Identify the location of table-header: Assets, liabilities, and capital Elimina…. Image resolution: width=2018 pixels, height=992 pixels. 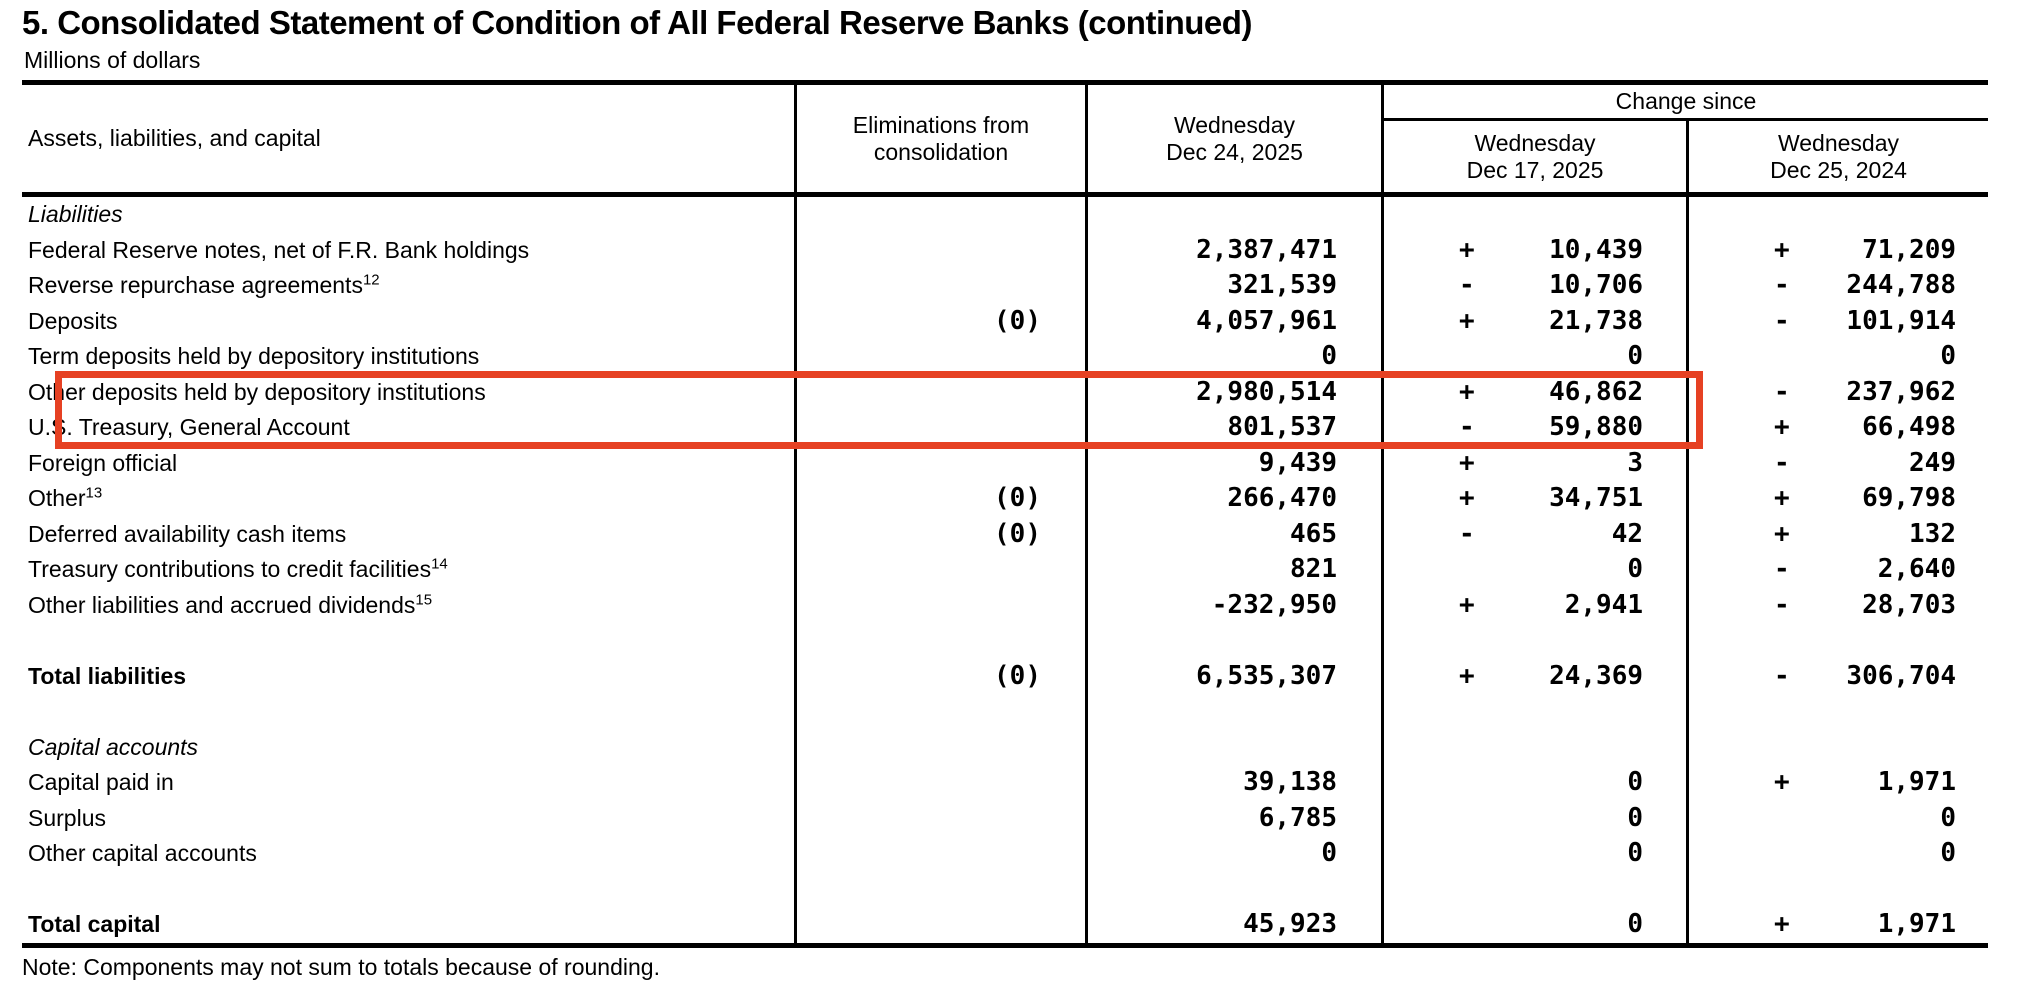
(1005, 141).